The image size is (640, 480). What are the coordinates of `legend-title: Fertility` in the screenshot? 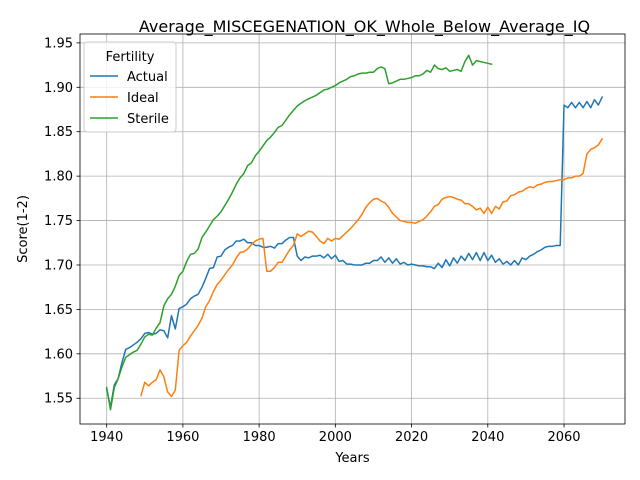 It's located at (130, 57).